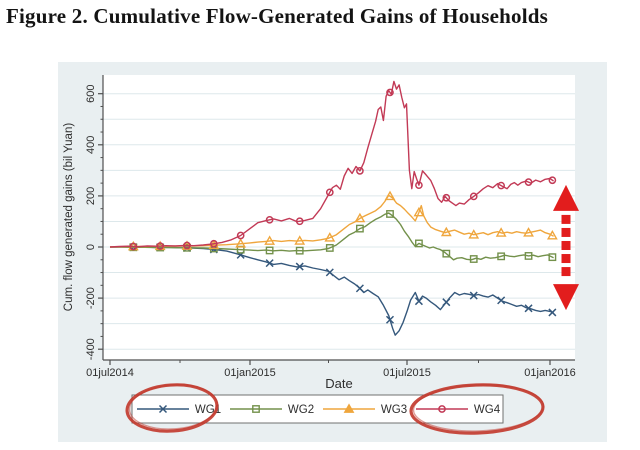 This screenshot has height=450, width=640. Describe the element at coordinates (549, 373) in the screenshot. I see `x-tick-label: 01jan2016` at that location.